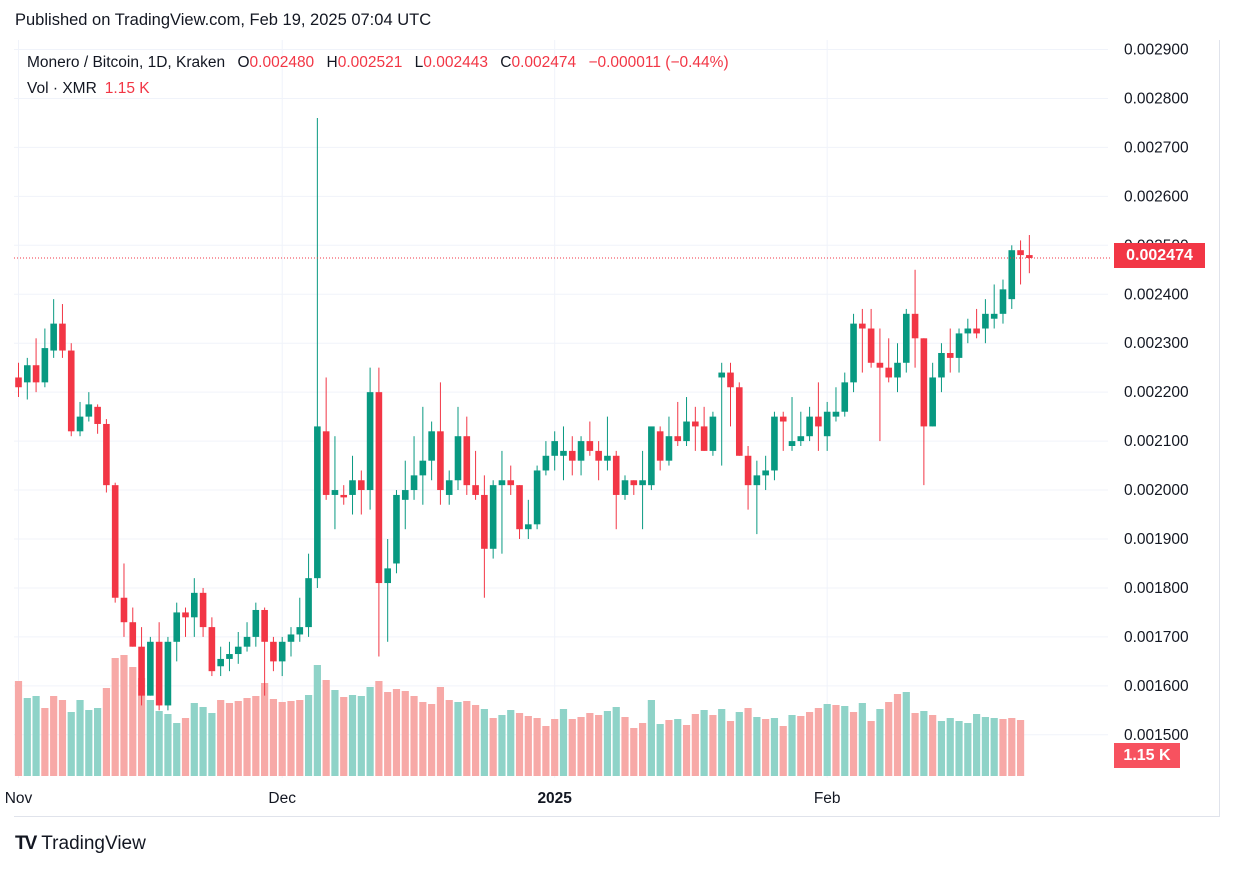  What do you see at coordinates (1156, 490) in the screenshot?
I see `y-tick-label: 0.002000` at bounding box center [1156, 490].